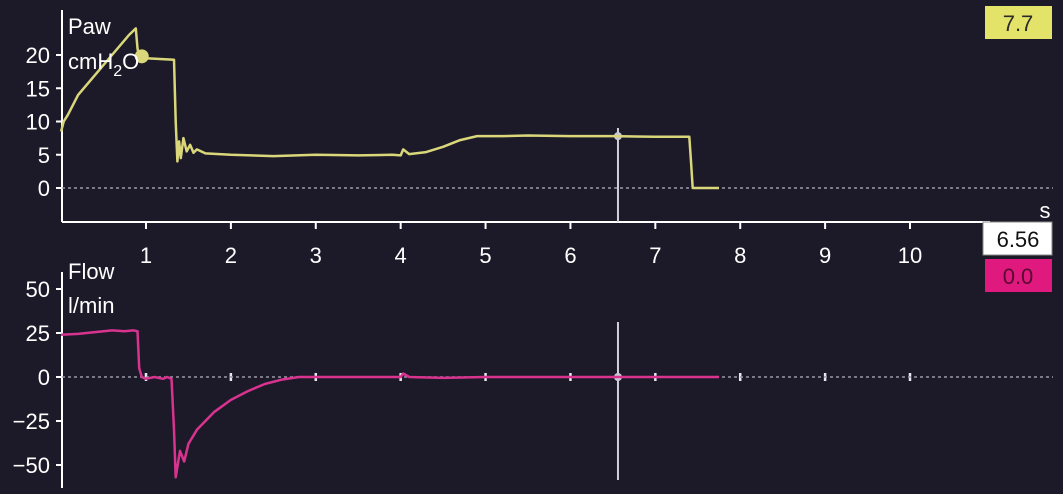 The width and height of the screenshot is (1063, 494). What do you see at coordinates (31, 421) in the screenshot?
I see `flow-y-tick-label: −25` at bounding box center [31, 421].